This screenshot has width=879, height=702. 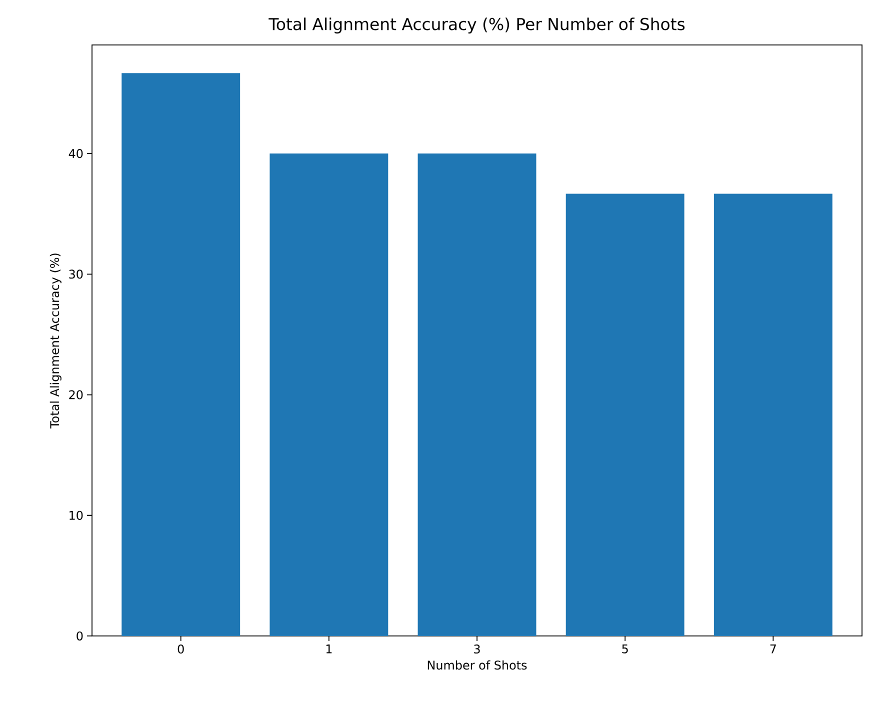 What do you see at coordinates (79, 636) in the screenshot?
I see `y-tick-label: 0` at bounding box center [79, 636].